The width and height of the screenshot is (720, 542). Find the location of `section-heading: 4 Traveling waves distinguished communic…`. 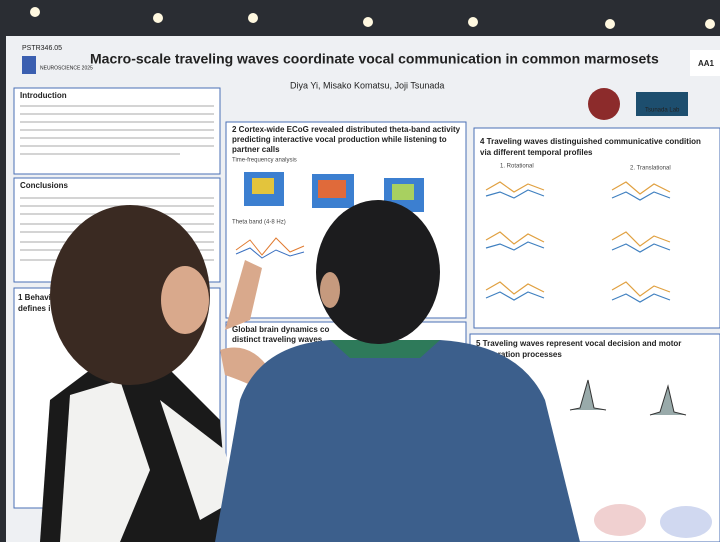

section-heading: 4 Traveling waves distinguished communic… is located at coordinates (590, 141).